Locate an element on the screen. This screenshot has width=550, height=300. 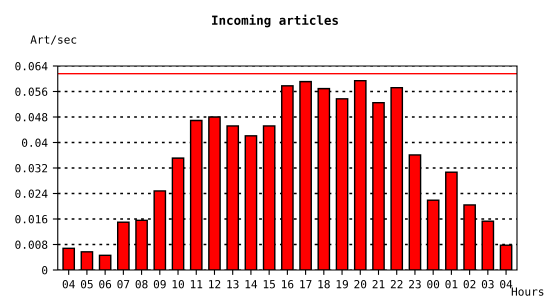
x-axis-title: Hours is located at coordinates (528, 291).